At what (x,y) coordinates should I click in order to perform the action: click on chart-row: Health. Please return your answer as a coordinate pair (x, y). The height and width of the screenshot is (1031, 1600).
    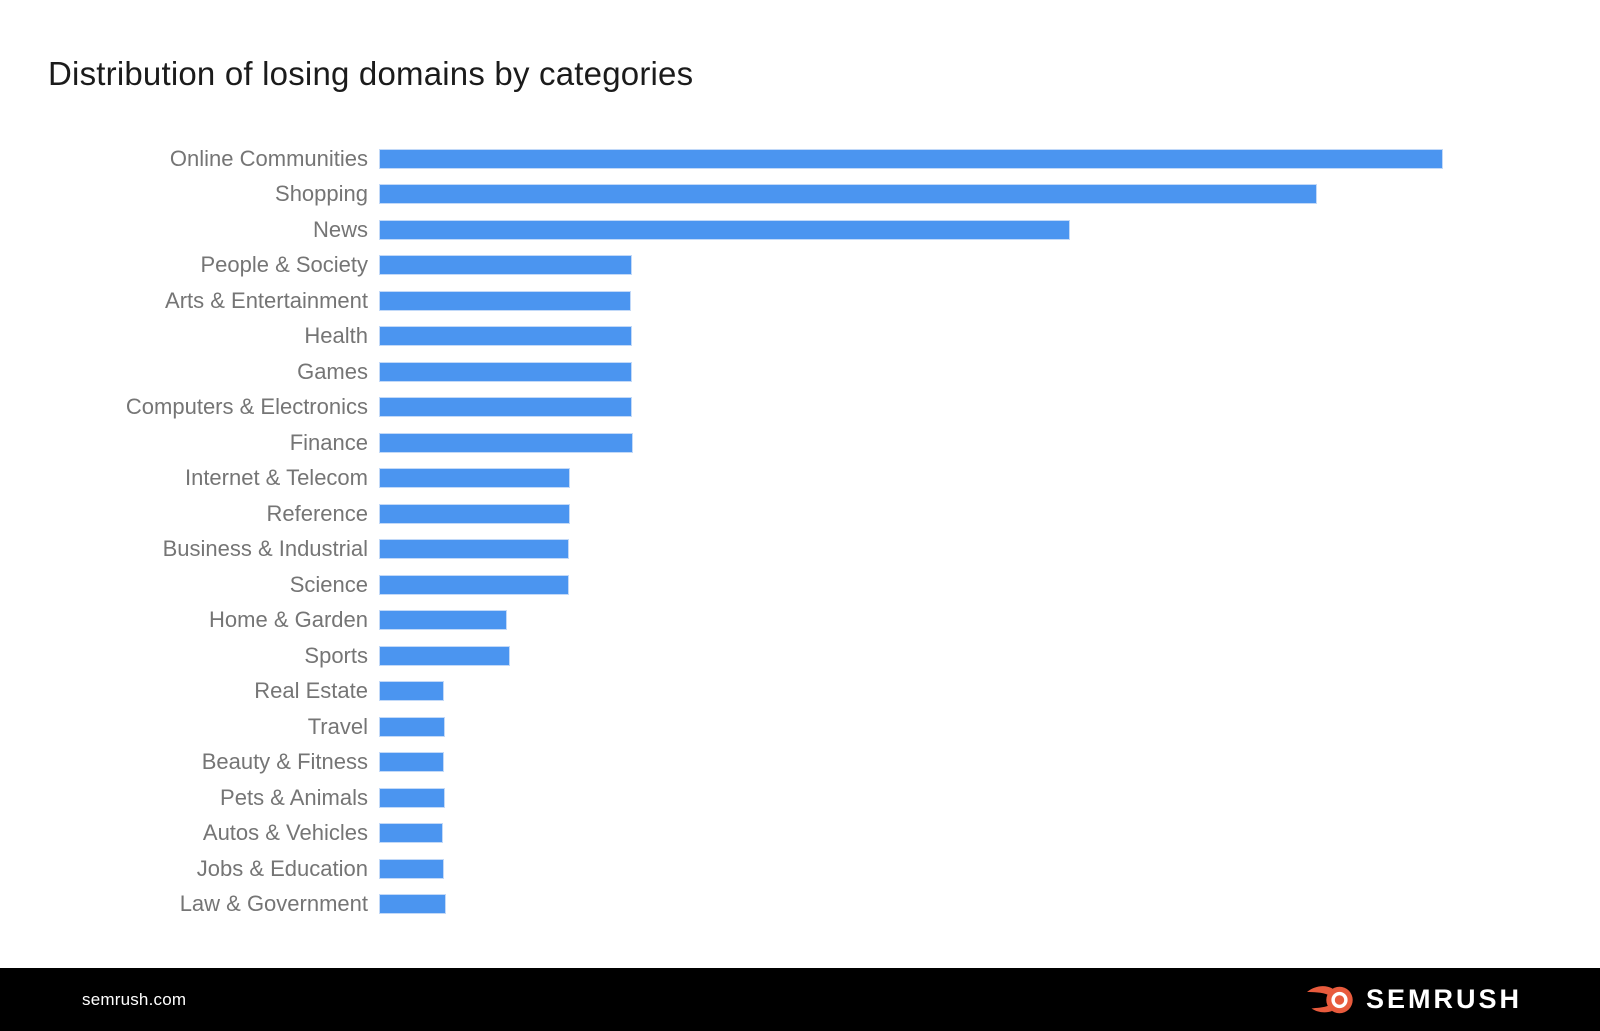
    Looking at the image, I should click on (800, 337).